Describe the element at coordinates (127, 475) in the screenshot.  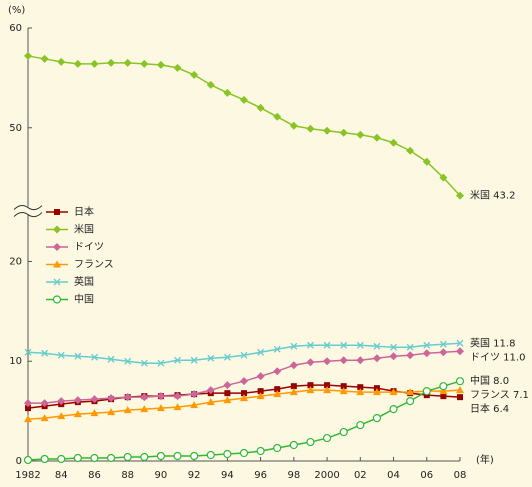
I see `x-tick-label: 88` at that location.